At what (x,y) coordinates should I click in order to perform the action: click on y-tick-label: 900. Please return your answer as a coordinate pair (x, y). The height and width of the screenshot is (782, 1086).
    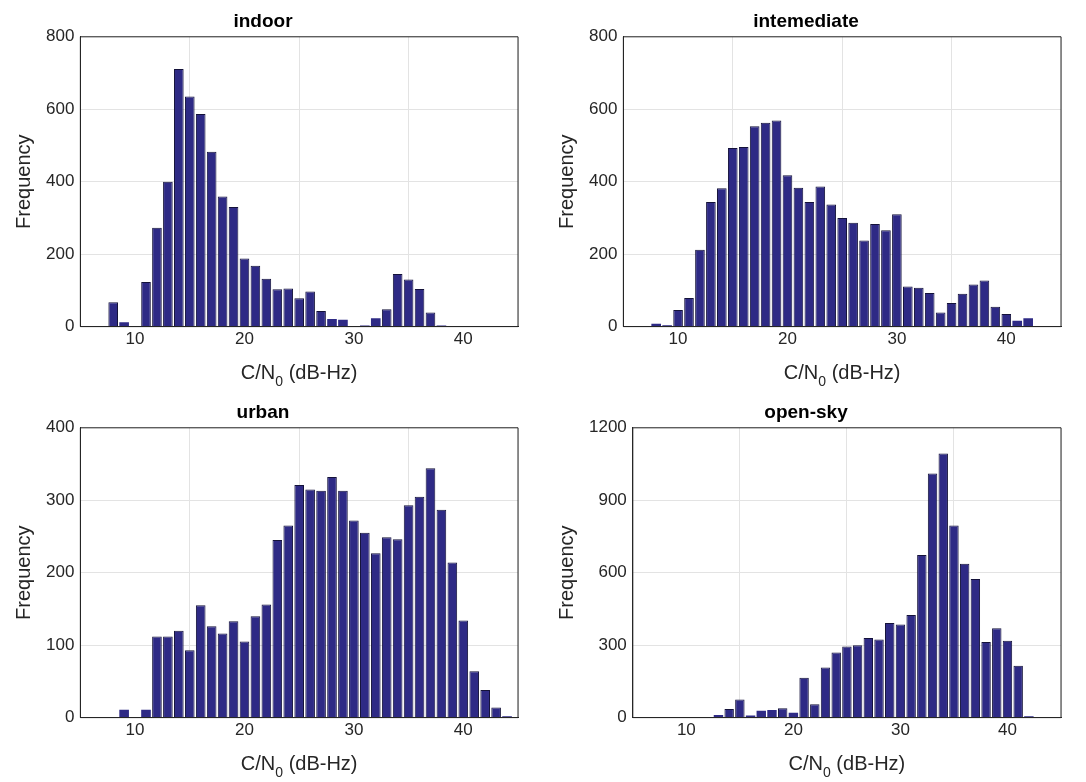
    Looking at the image, I should click on (612, 499).